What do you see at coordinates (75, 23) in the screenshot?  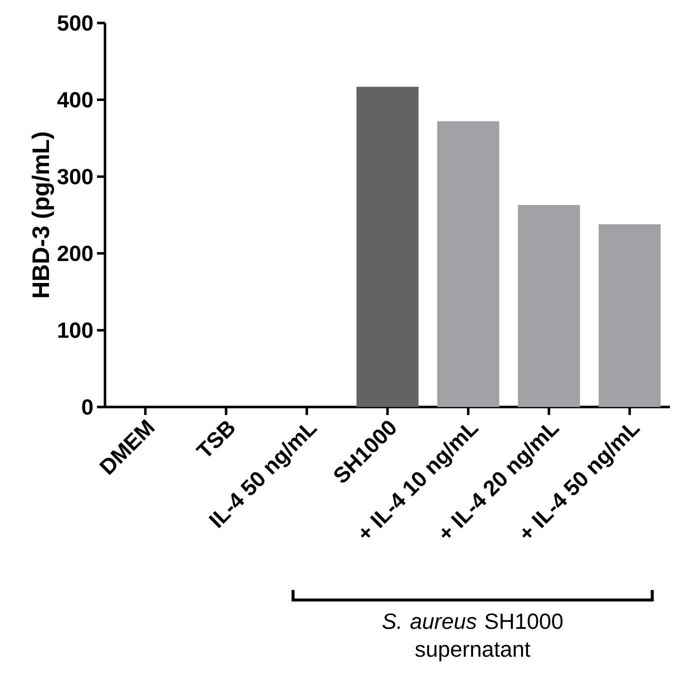 I see `y-tick-label: 500` at bounding box center [75, 23].